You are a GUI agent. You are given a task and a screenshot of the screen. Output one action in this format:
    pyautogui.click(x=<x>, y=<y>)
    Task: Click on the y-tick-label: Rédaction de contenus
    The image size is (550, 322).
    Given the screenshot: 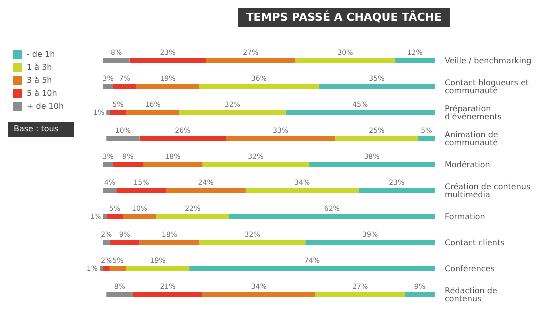 What is the action you would take?
    pyautogui.click(x=472, y=295)
    